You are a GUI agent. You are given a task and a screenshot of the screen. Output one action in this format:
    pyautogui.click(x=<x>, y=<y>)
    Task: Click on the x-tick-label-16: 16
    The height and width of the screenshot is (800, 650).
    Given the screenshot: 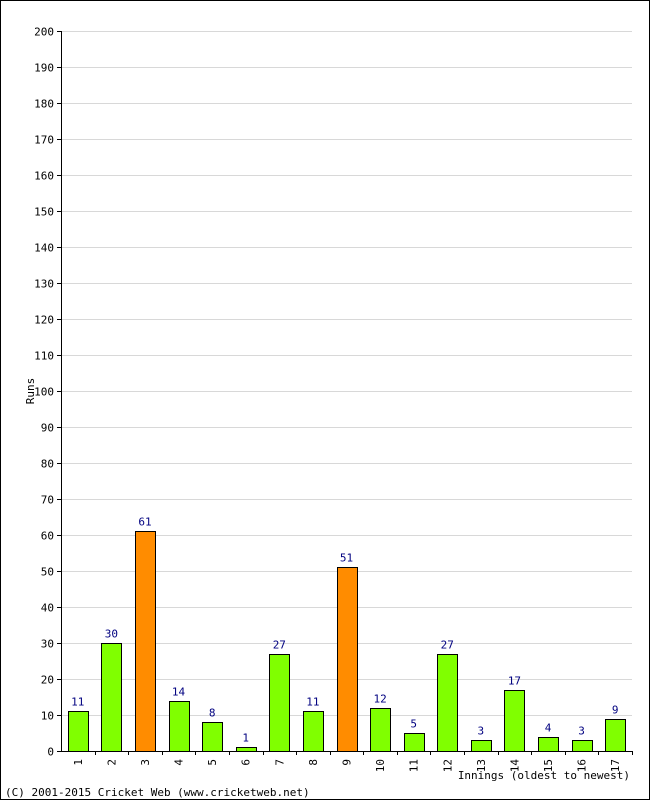 What is the action you would take?
    pyautogui.click(x=582, y=765)
    